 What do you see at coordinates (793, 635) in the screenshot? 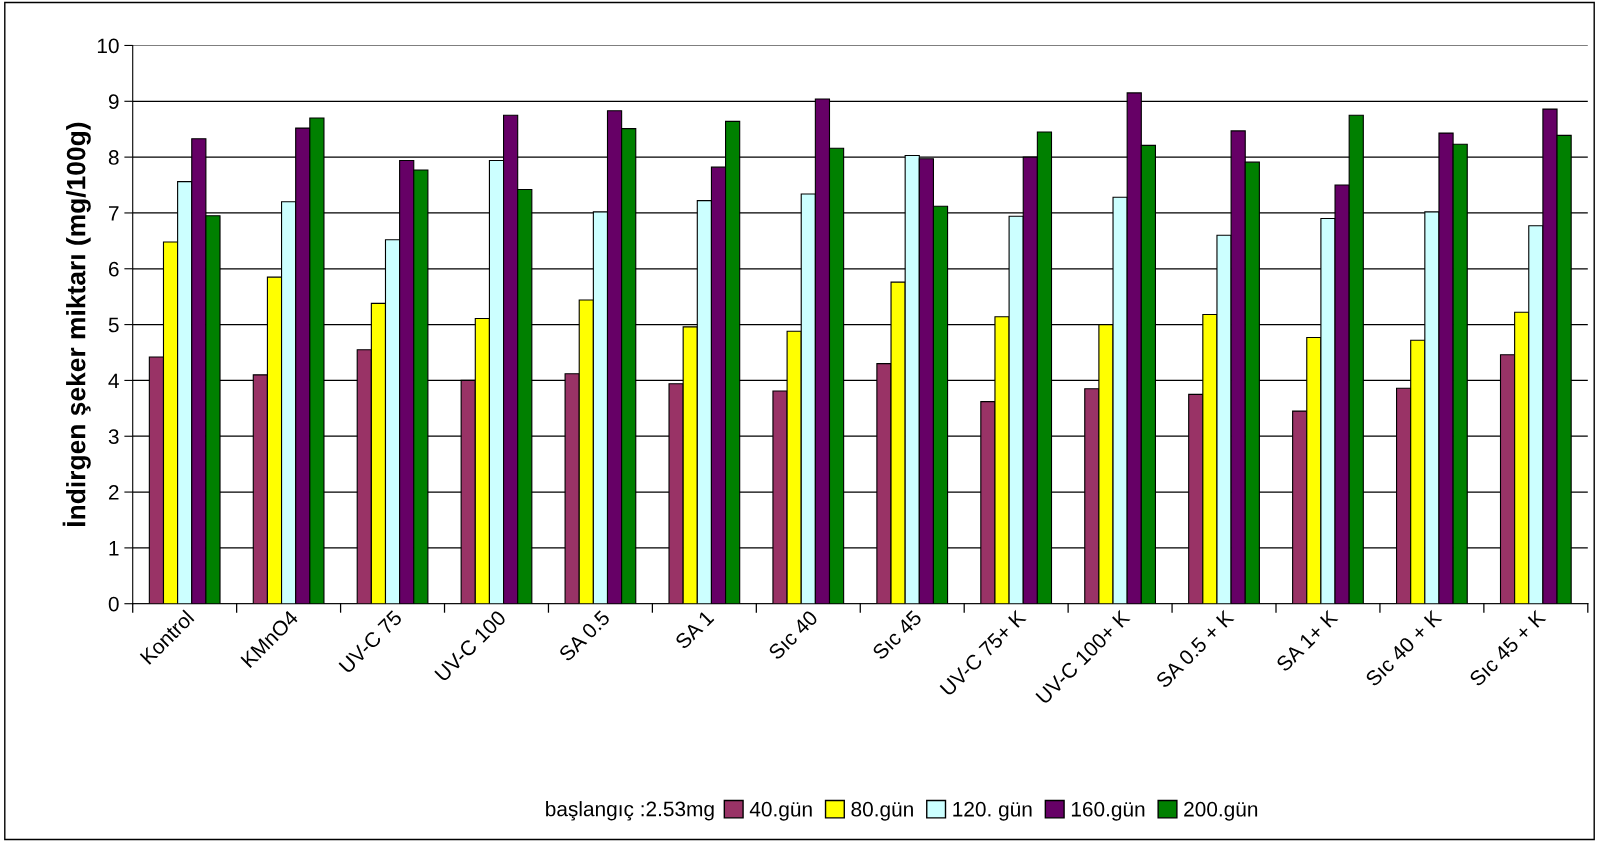
I see `x-tick-label: Sıc 40` at bounding box center [793, 635].